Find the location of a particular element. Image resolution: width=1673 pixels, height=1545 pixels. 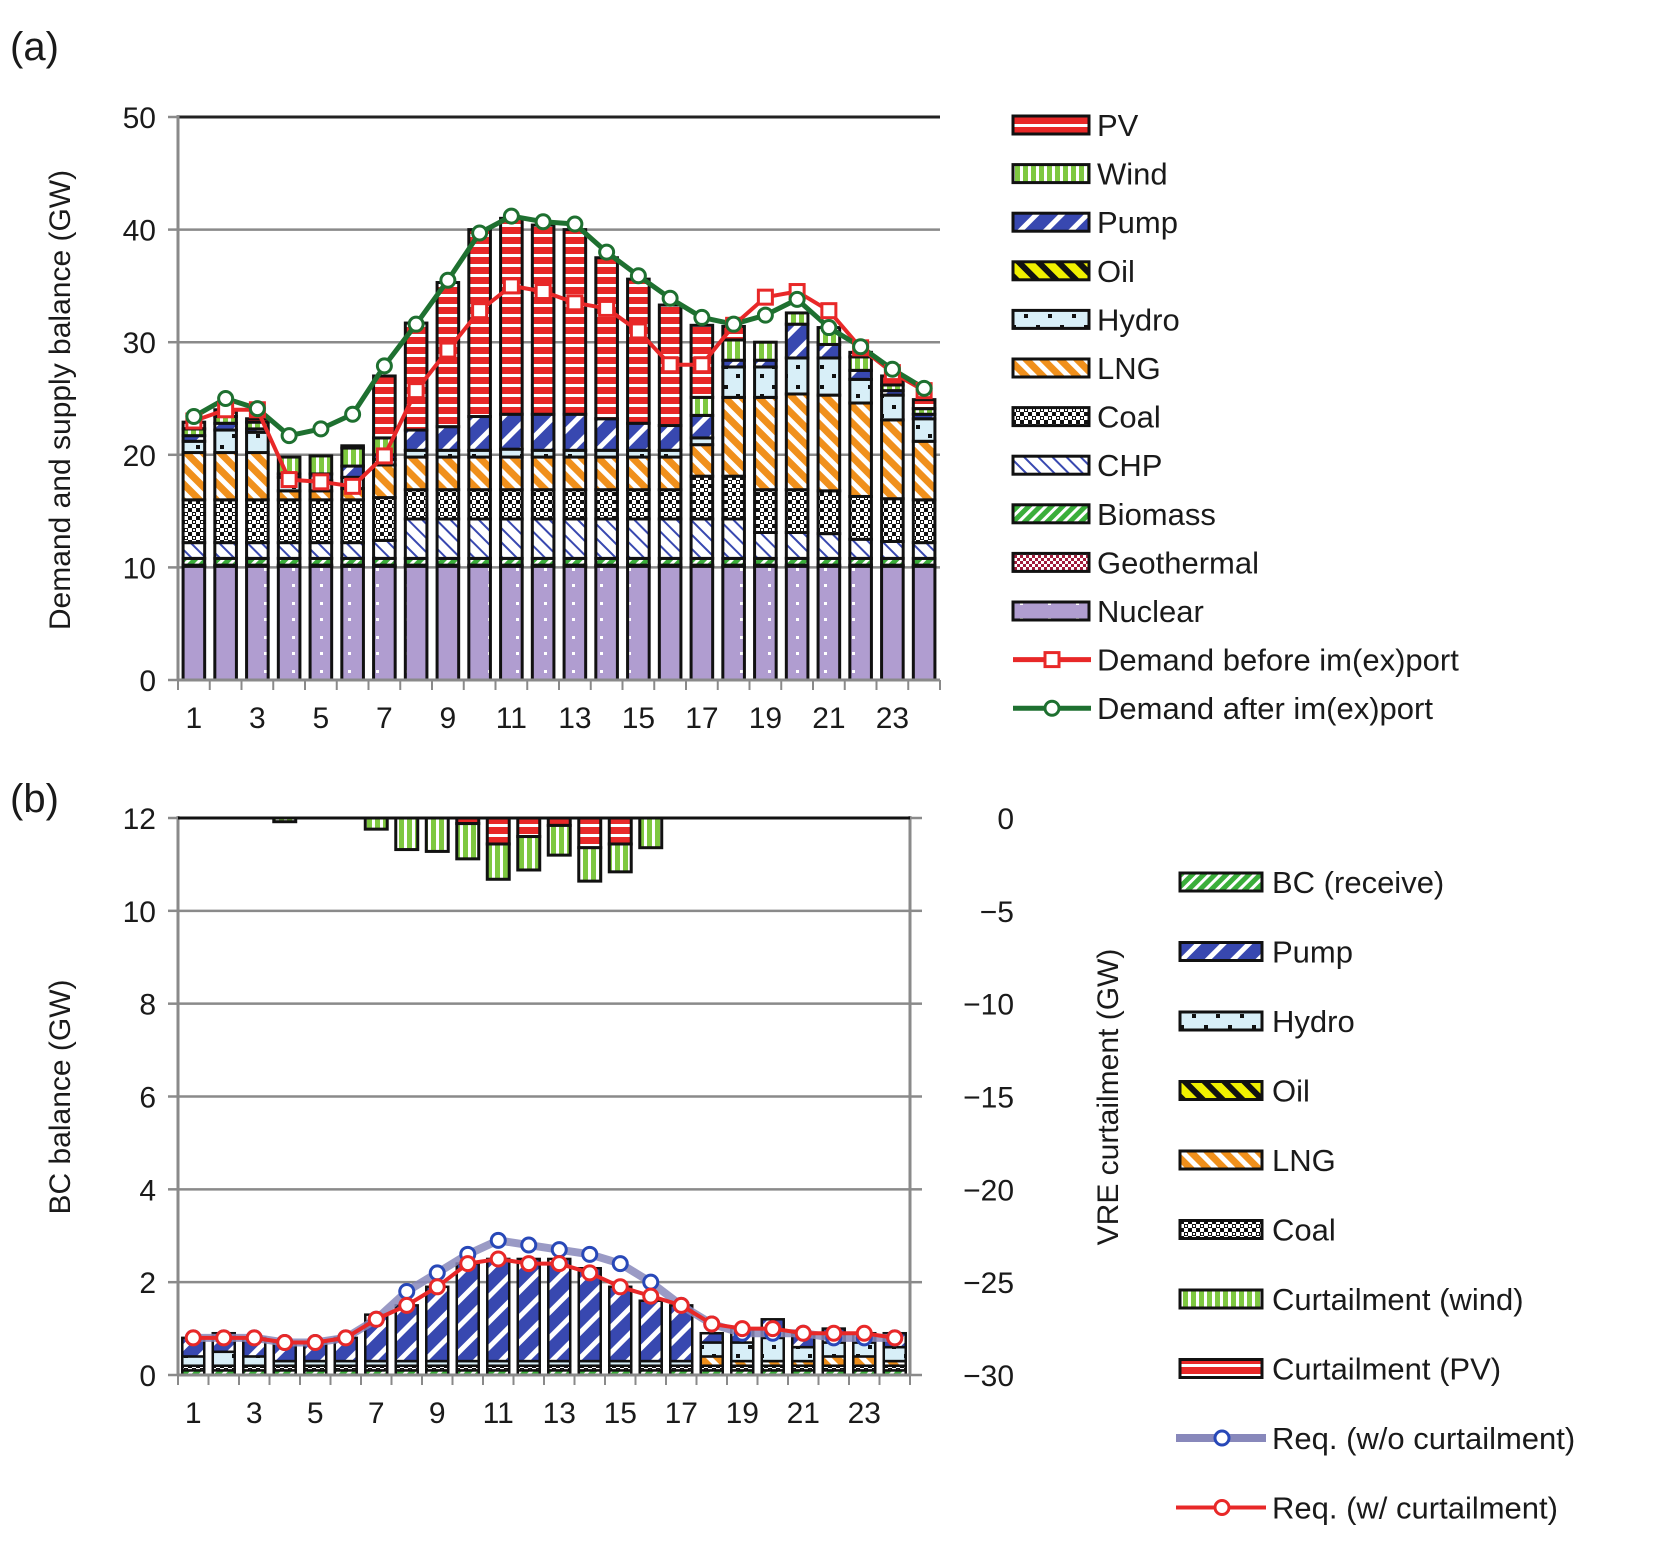

a-ytick-label: 50 is located at coordinates (139, 118).